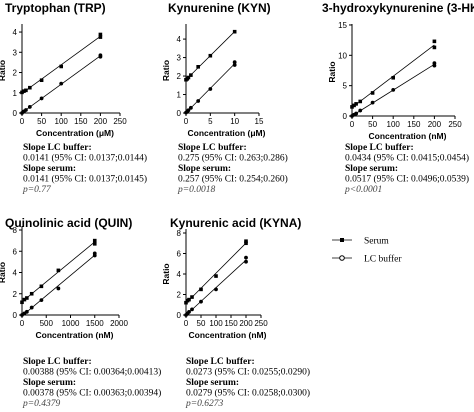 The width and height of the screenshot is (474, 412). What do you see at coordinates (248, 372) in the screenshot?
I see `slope-lc-value: 0.0273 (95% CI: 0.0255;0.0290)` at bounding box center [248, 372].